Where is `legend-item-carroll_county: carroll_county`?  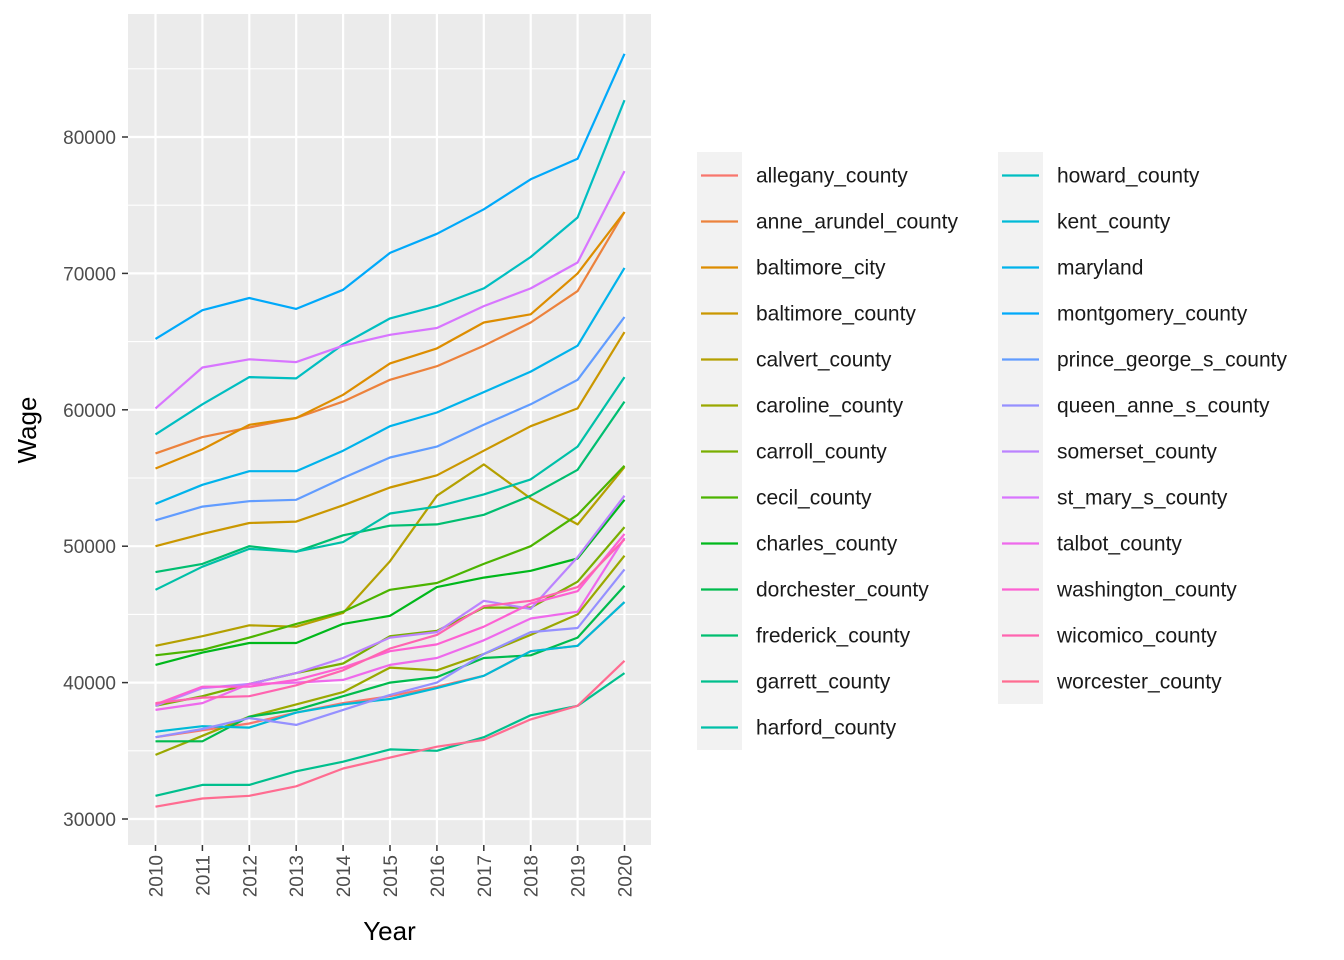 legend-item-carroll_county: carroll_county is located at coordinates (794, 452).